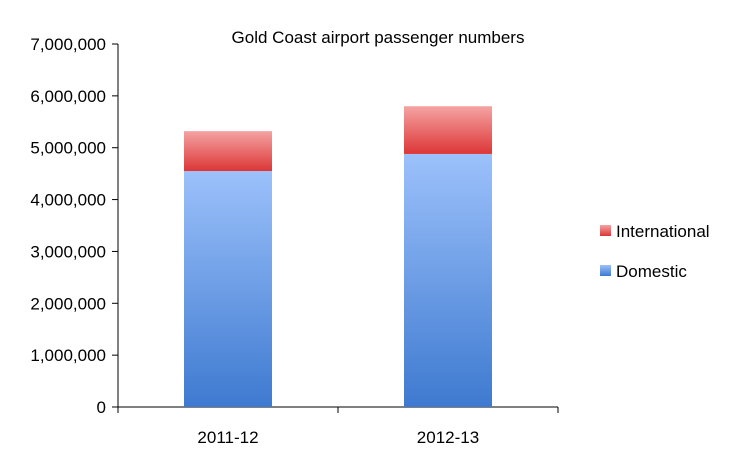 The width and height of the screenshot is (755, 461). Describe the element at coordinates (605, 230) in the screenshot. I see `legend-swatch-international` at that location.